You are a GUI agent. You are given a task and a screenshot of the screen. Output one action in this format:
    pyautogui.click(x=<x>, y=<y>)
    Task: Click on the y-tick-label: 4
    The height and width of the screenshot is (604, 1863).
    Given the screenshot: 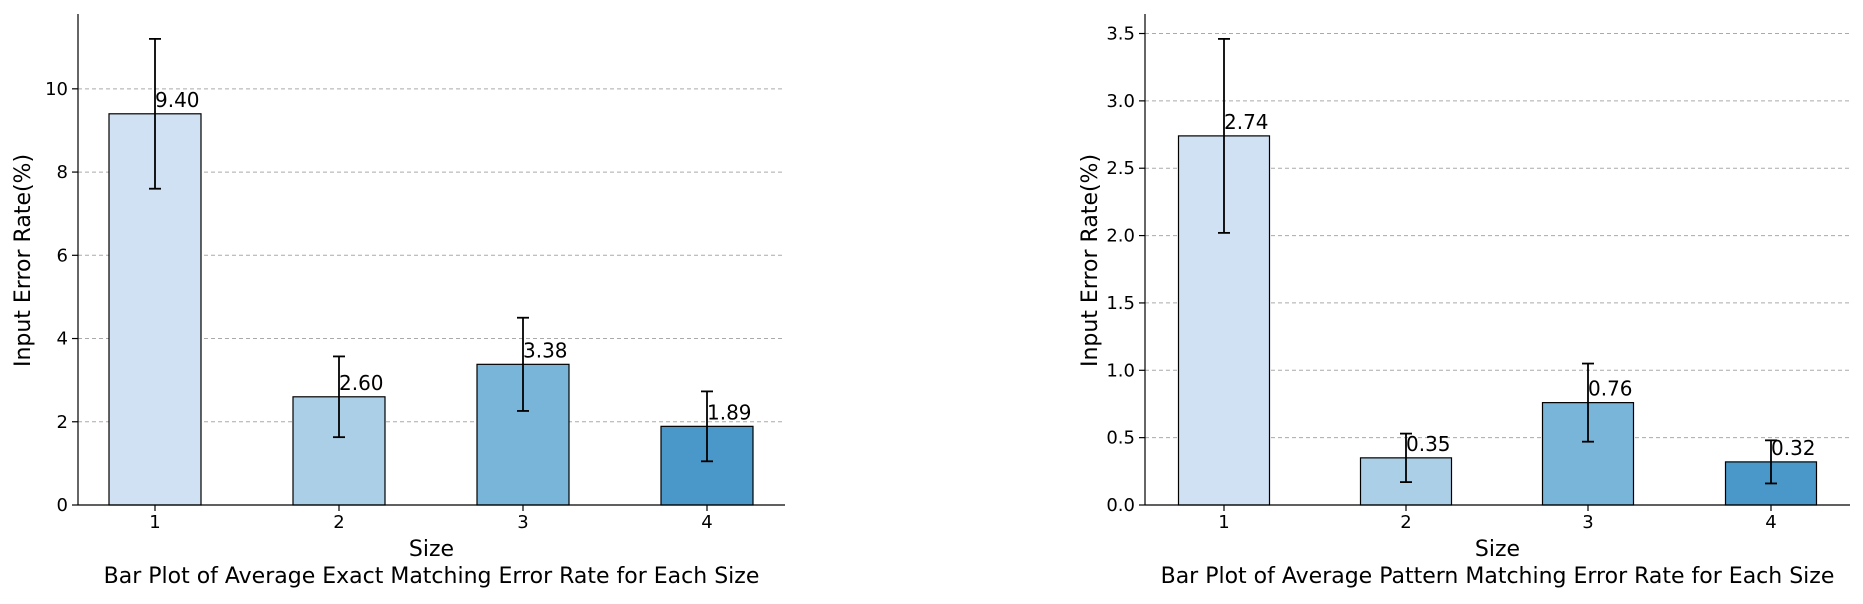 What is the action you would take?
    pyautogui.click(x=62, y=339)
    